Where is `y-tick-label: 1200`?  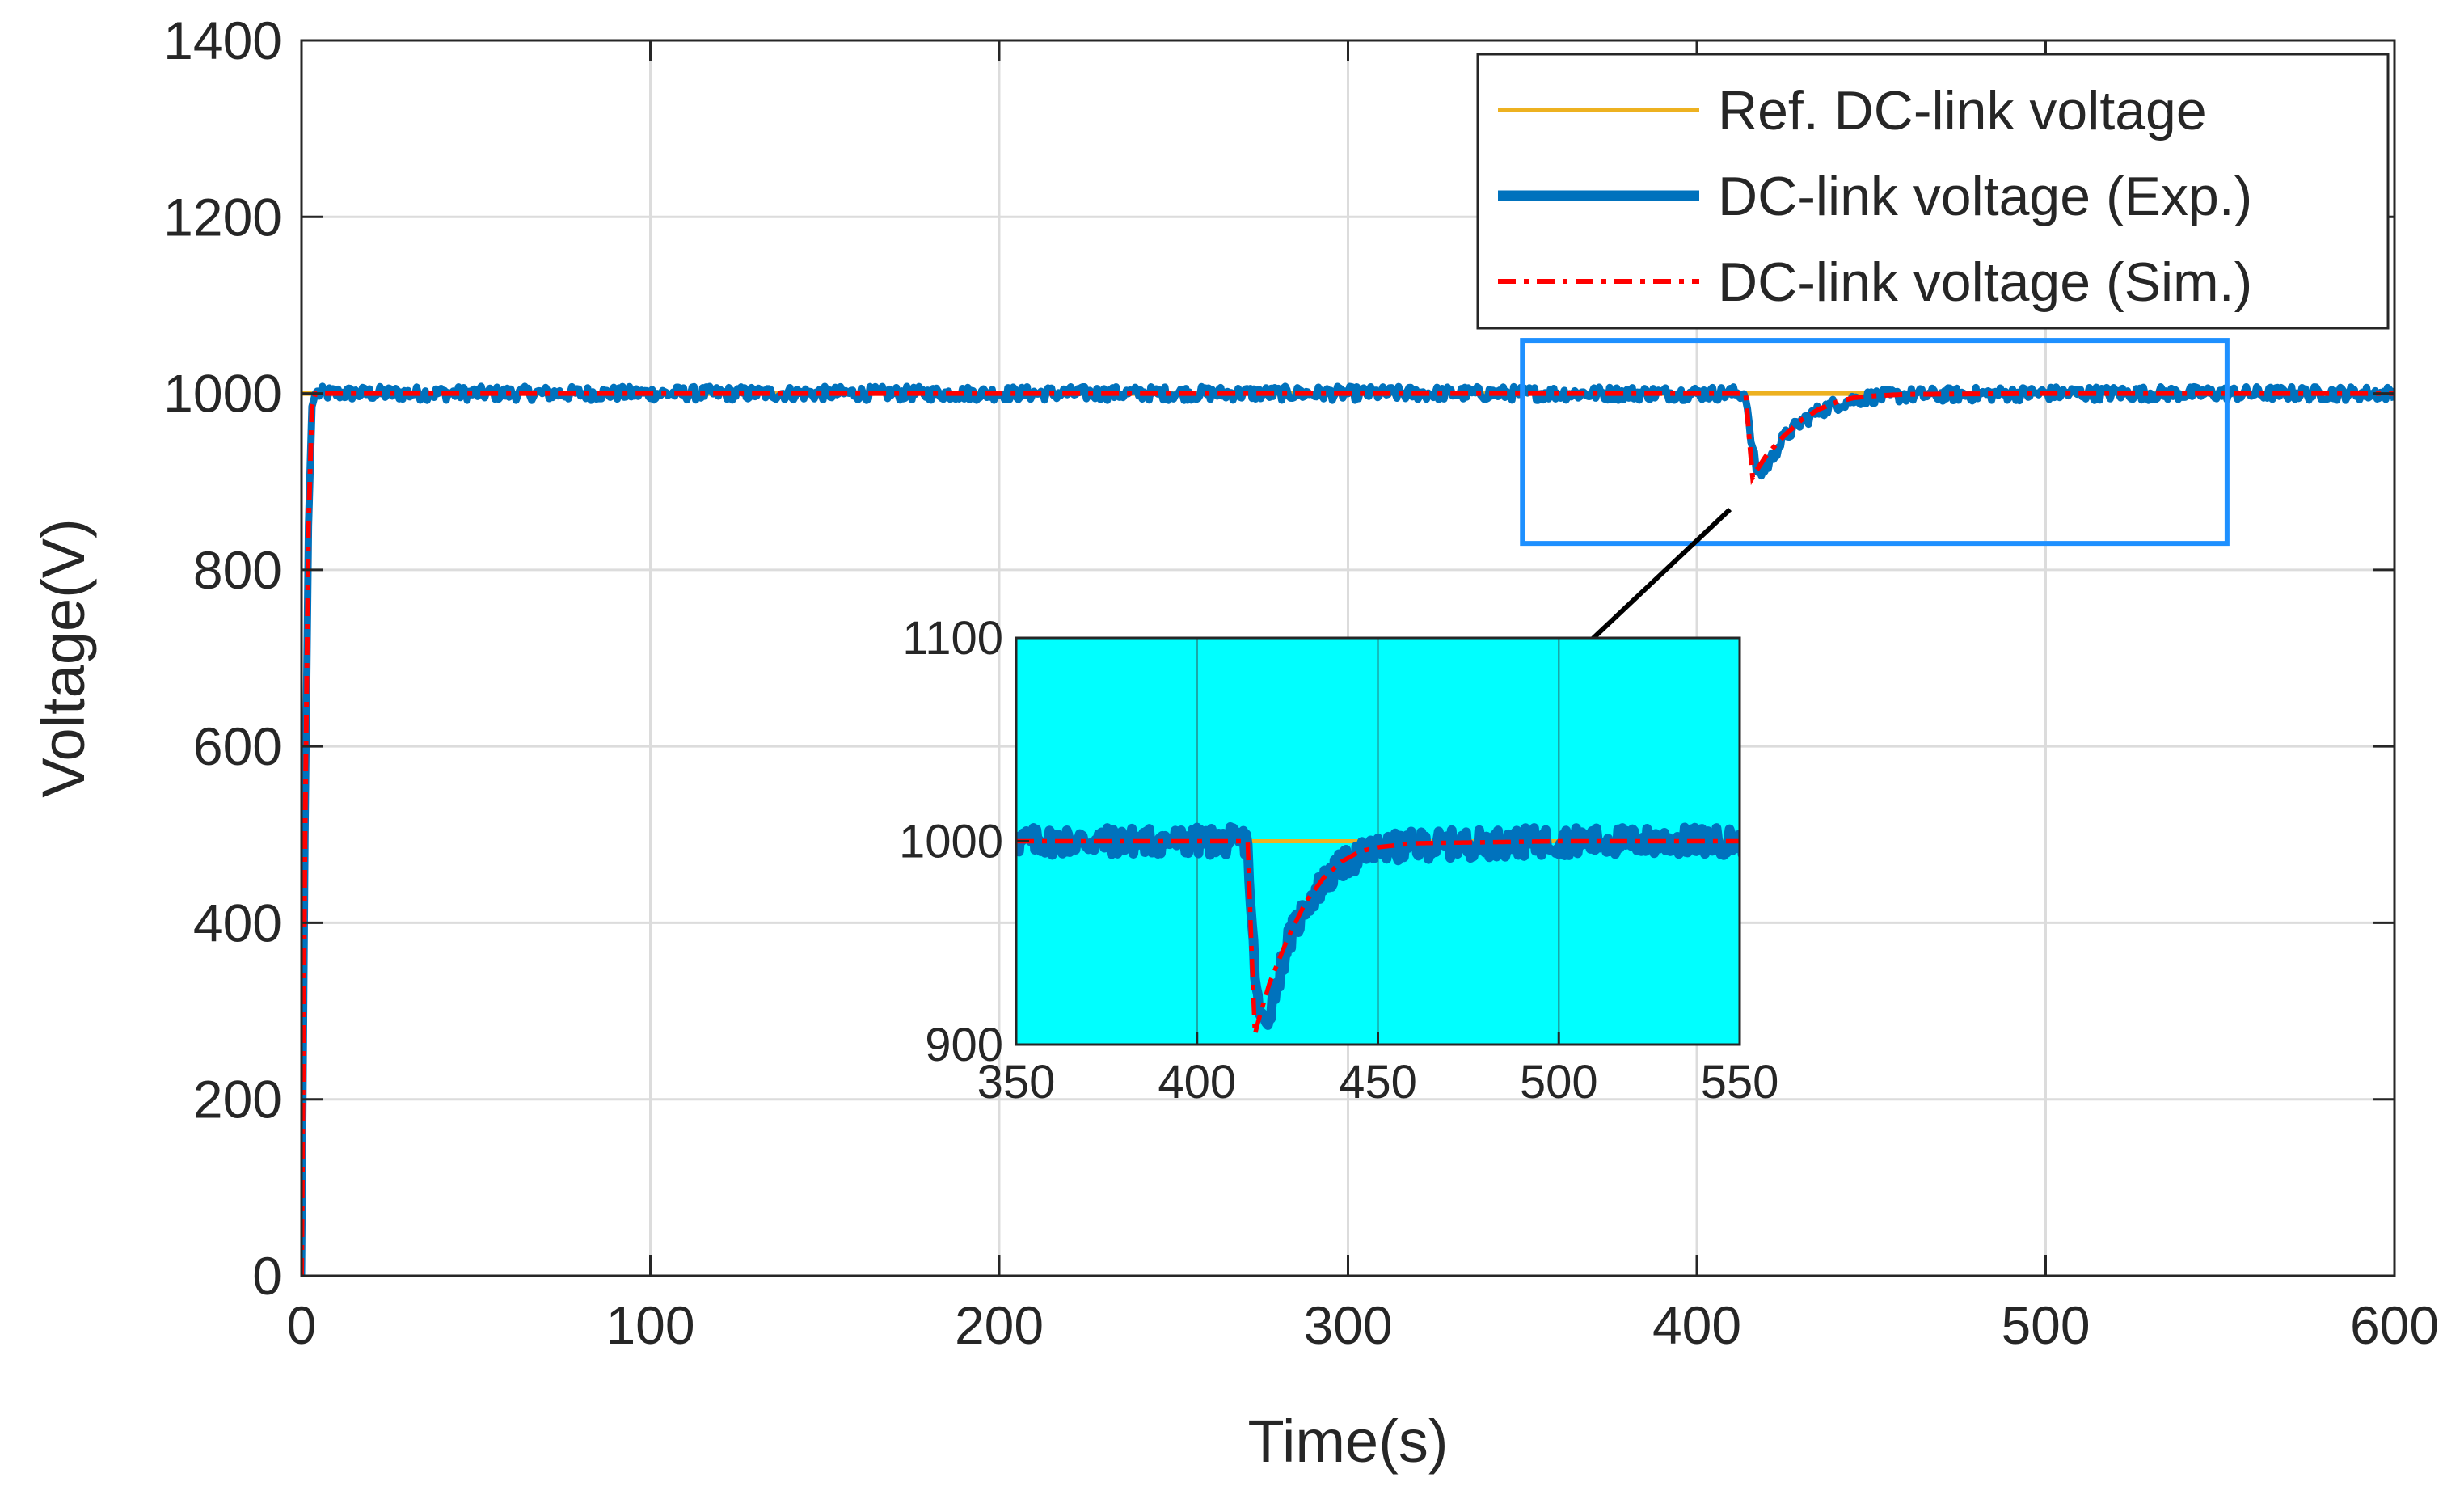 y-tick-label: 1200 is located at coordinates (223, 217).